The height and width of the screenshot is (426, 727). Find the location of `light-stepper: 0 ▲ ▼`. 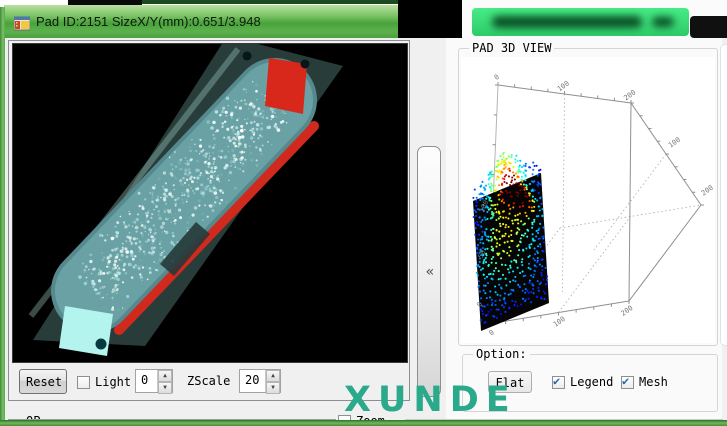

light-stepper: 0 ▲ ▼ is located at coordinates (154, 381).